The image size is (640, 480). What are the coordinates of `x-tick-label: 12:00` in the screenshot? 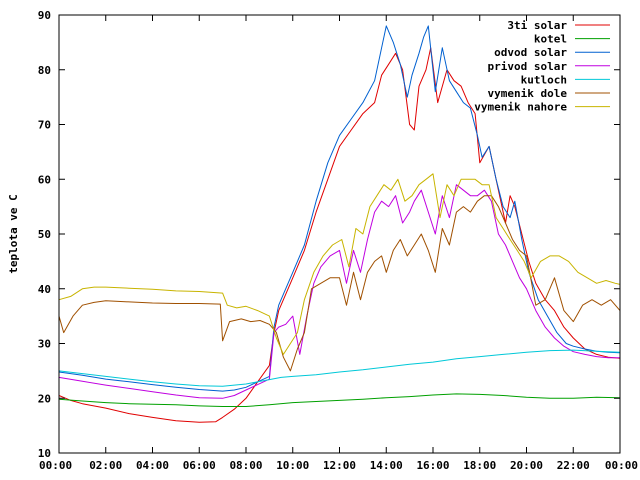 It's located at (339, 465).